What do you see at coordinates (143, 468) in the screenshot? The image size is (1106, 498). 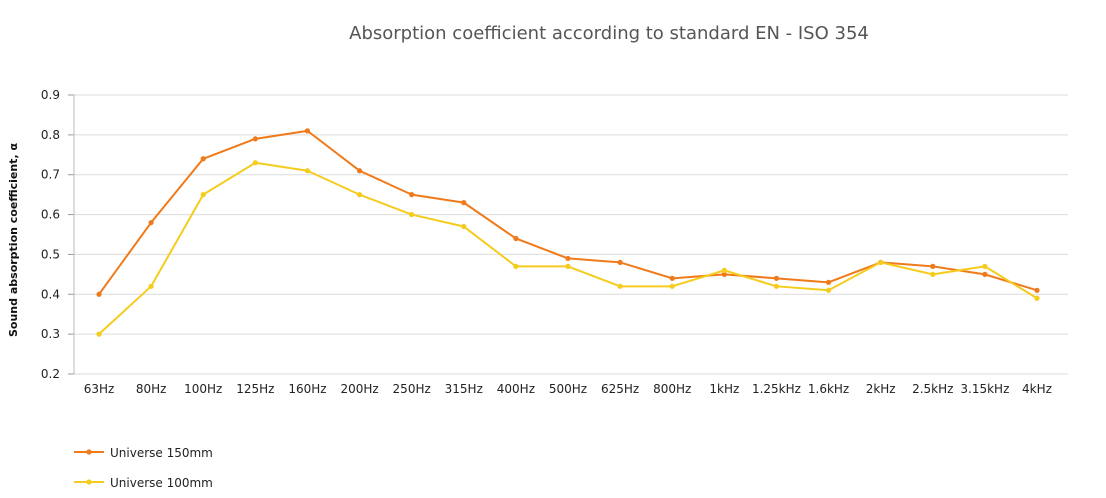 I see `legend: Universe 150mm Universe 100mm` at bounding box center [143, 468].